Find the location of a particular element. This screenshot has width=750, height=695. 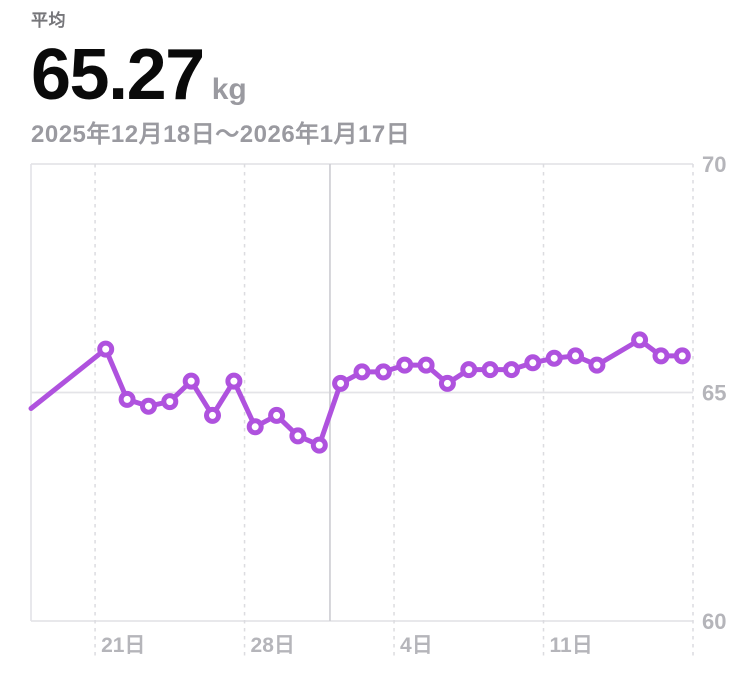

y-axis-label: 70 is located at coordinates (714, 164).